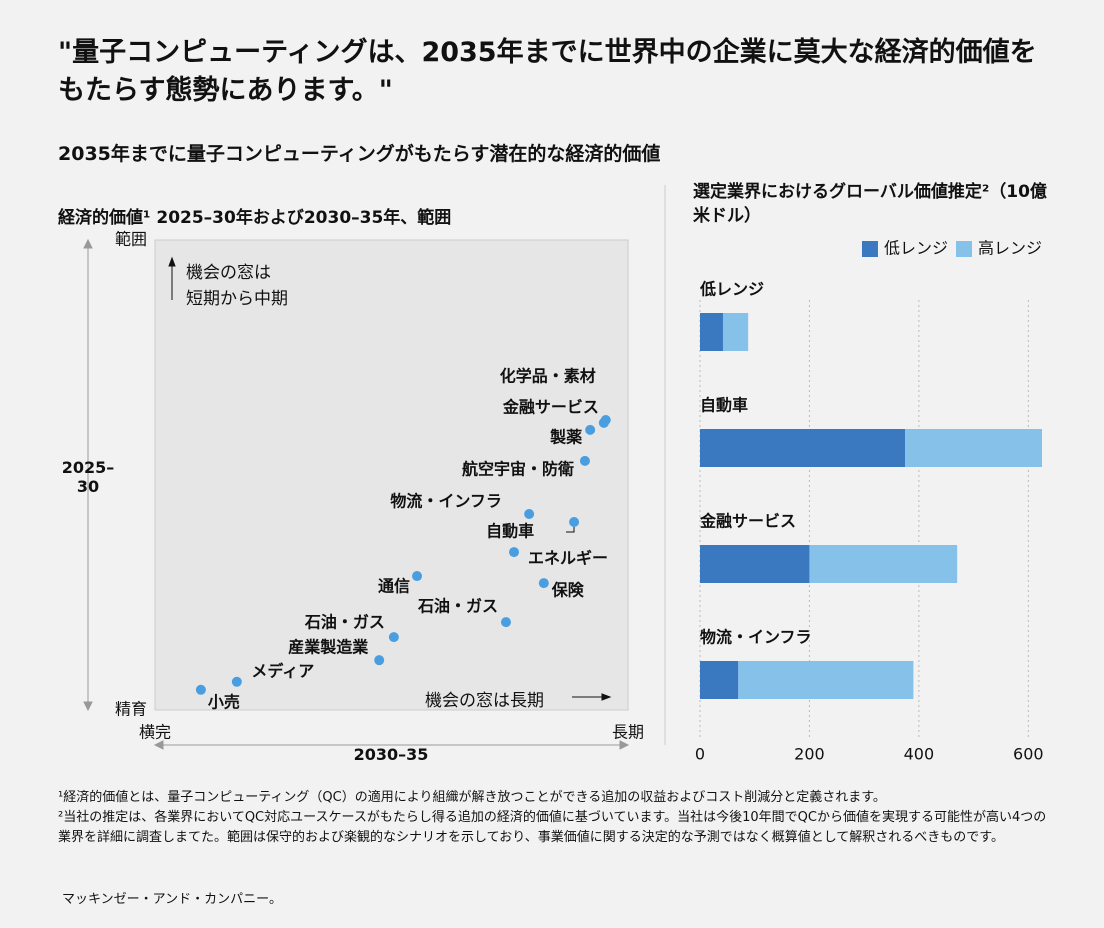  I want to click on point-label: 保険, so click(568, 590).